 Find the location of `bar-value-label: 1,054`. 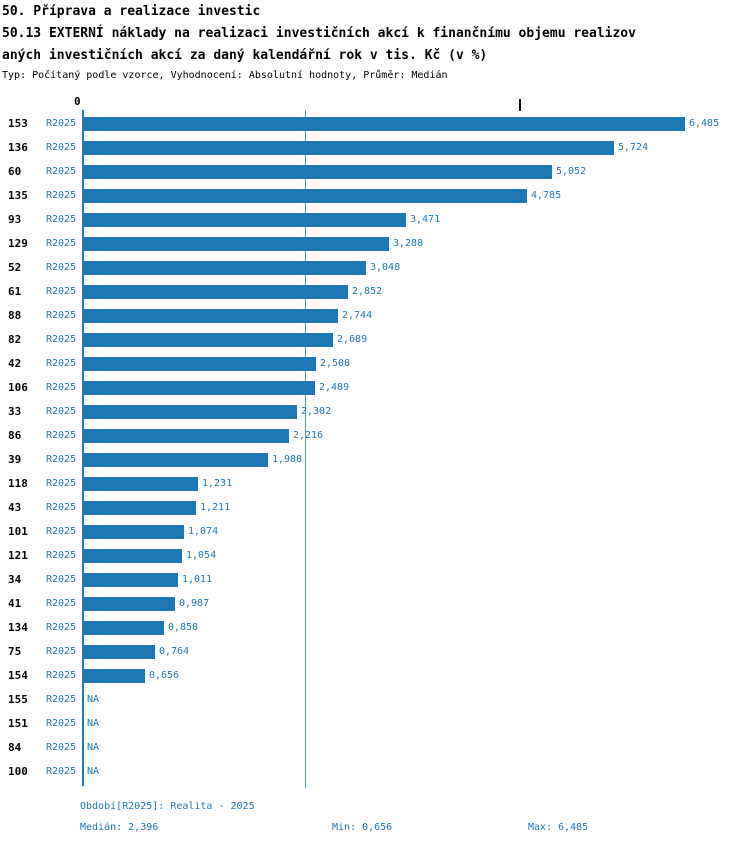

bar-value-label: 1,054 is located at coordinates (201, 555).